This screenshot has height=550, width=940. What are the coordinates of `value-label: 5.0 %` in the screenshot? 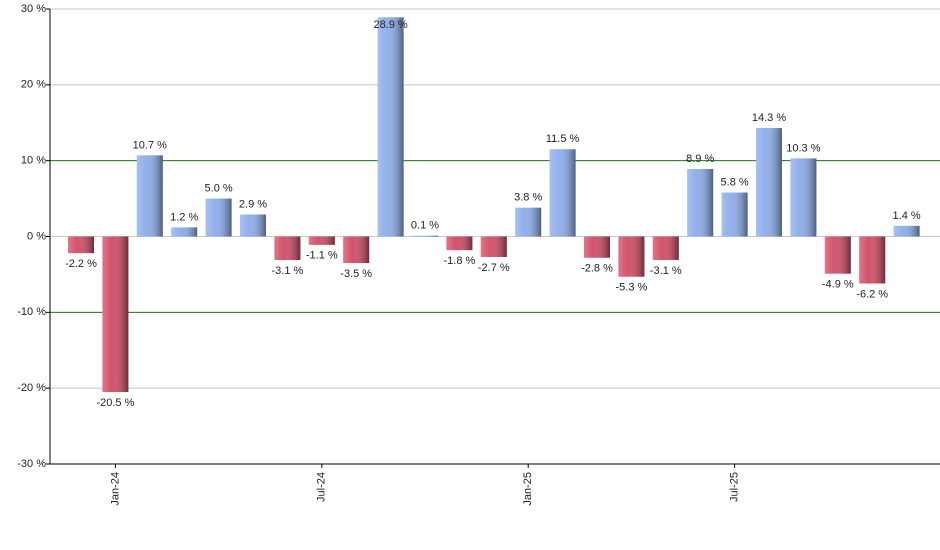 It's located at (219, 188).